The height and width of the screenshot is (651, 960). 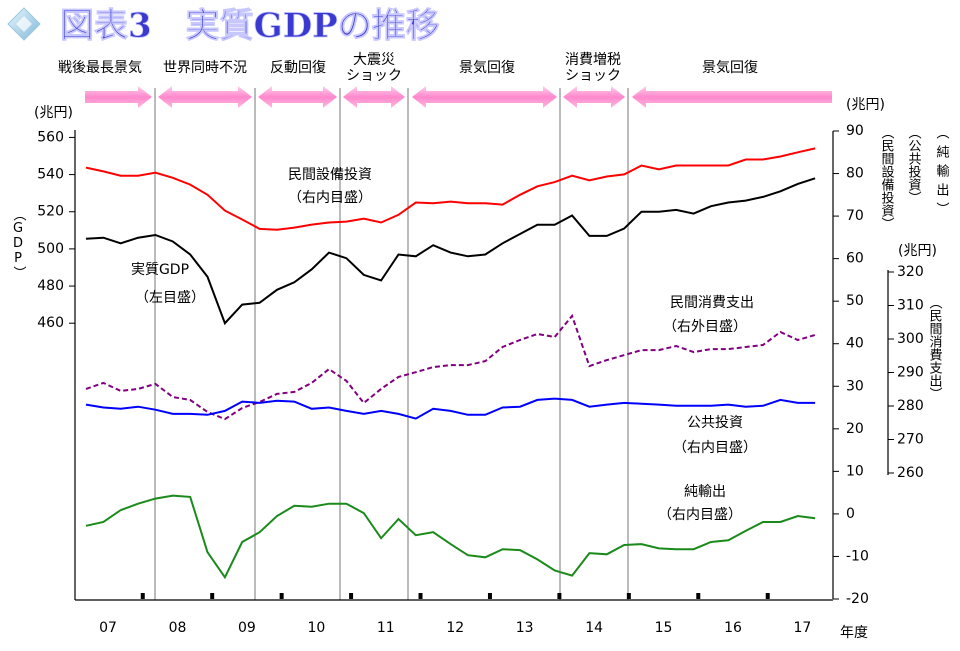 I want to click on x-tick-label: 16, so click(x=733, y=628).